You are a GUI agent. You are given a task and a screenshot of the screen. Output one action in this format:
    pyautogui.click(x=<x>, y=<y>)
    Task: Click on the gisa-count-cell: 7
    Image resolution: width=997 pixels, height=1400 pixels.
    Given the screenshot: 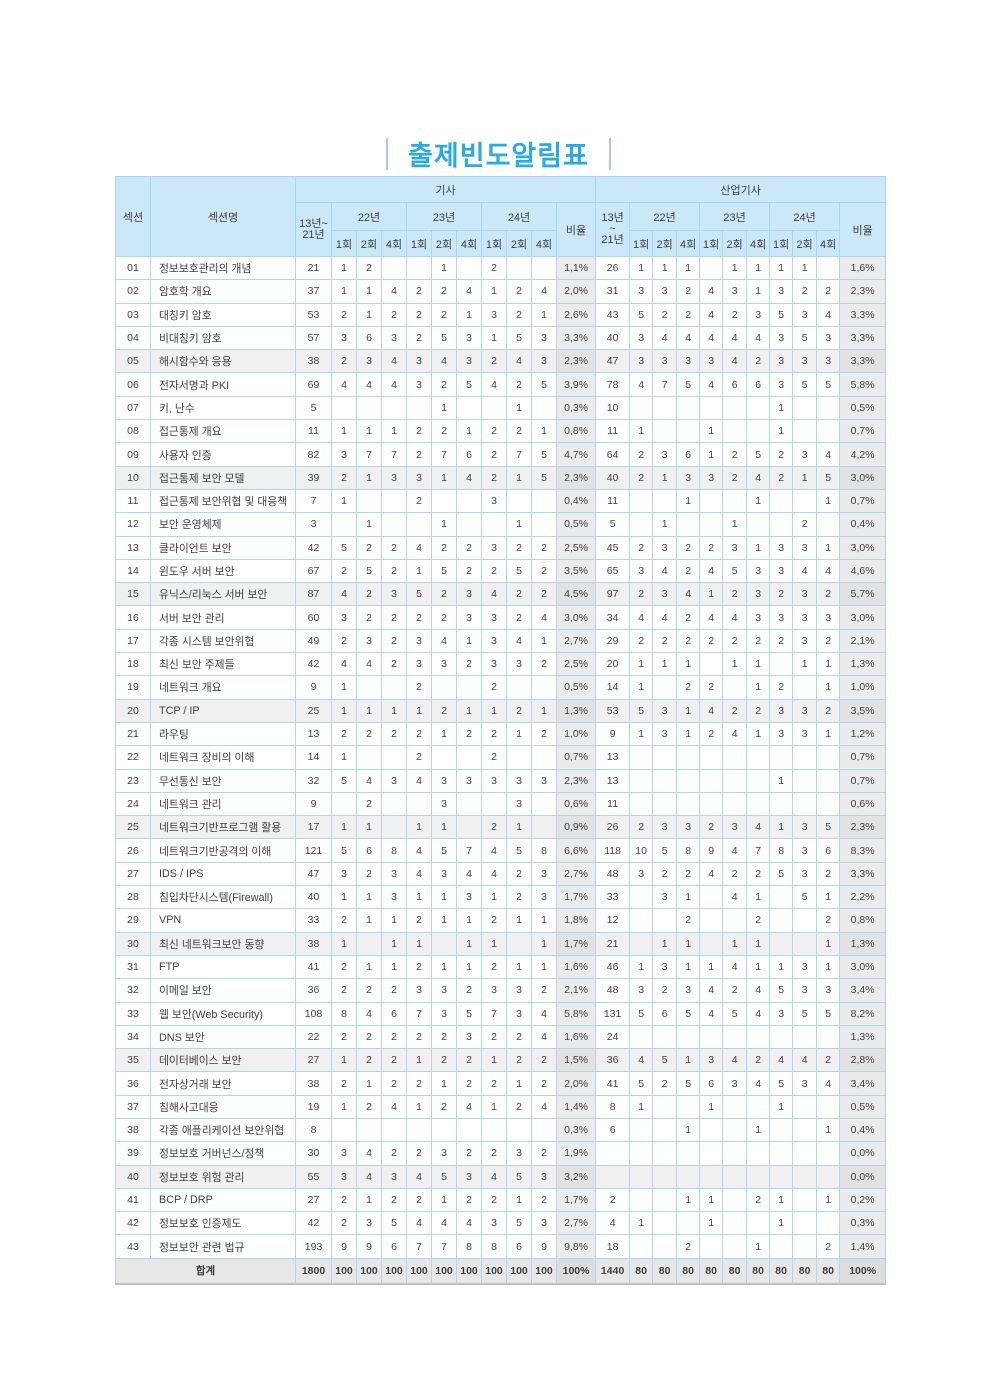 What is the action you would take?
    pyautogui.click(x=444, y=454)
    